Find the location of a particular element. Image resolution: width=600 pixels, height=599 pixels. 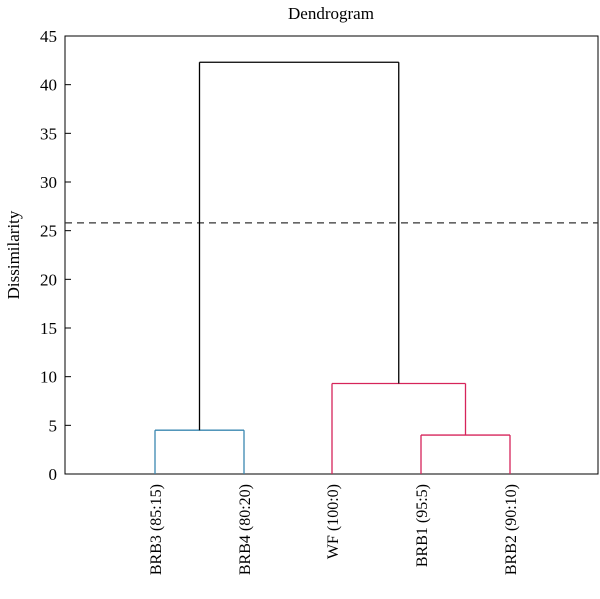

chart-title: Dendrogram is located at coordinates (331, 13).